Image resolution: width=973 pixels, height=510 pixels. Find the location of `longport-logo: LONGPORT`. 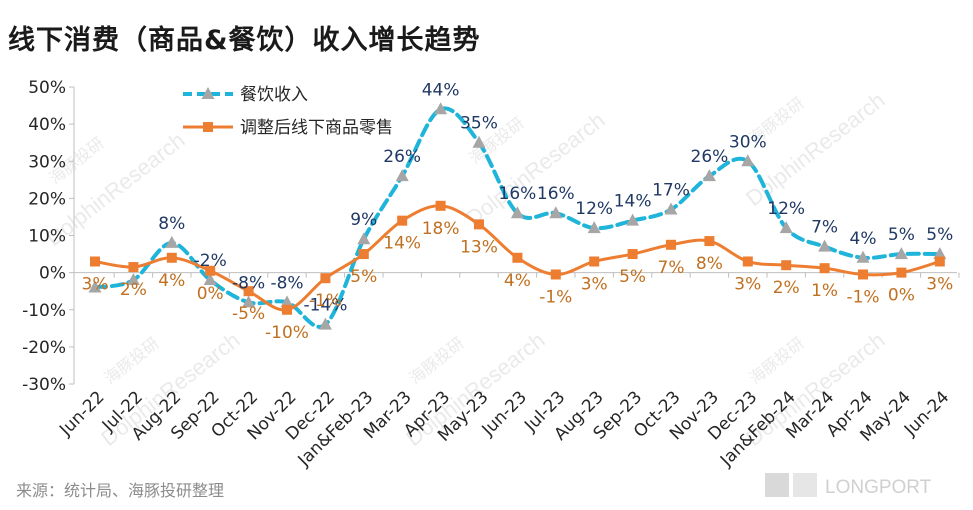

longport-logo: LONGPORT is located at coordinates (848, 485).